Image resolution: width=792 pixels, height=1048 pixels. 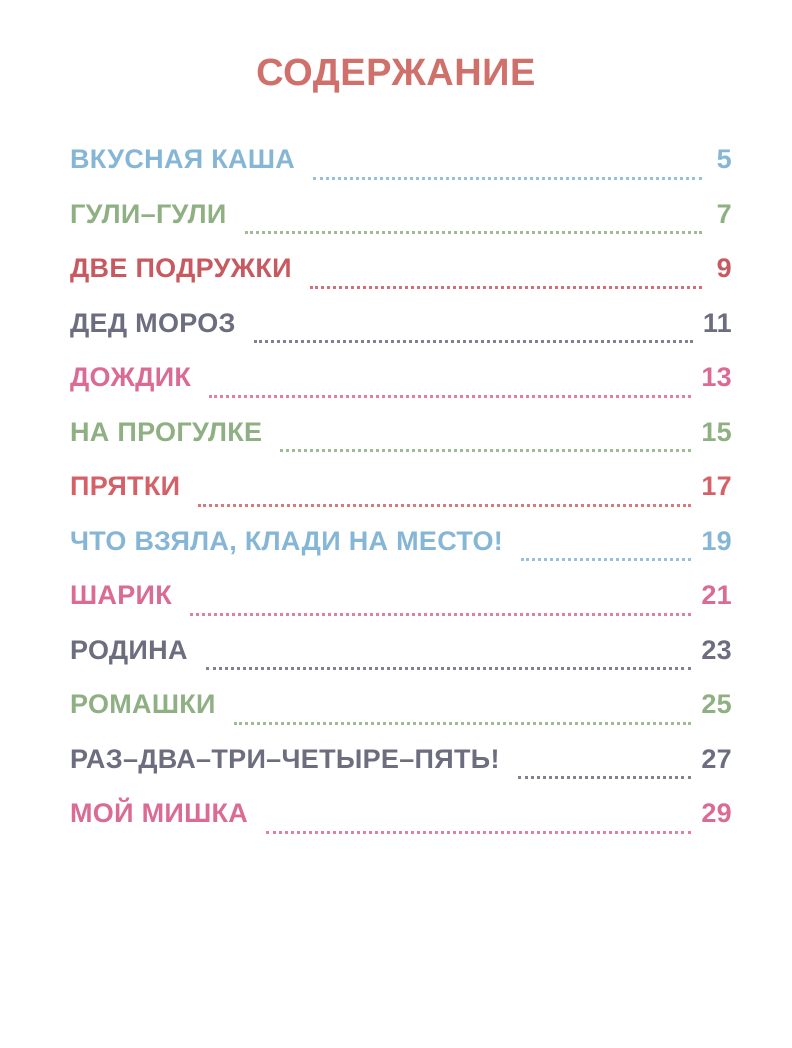 I want to click on toc-entry: РОДИНА 23, so click(x=401, y=662).